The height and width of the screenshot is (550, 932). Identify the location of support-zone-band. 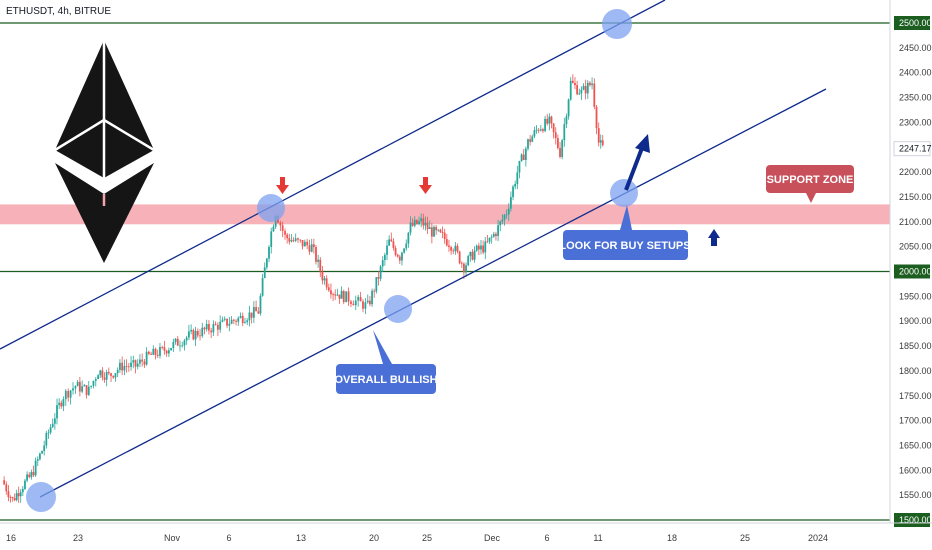
(445, 214).